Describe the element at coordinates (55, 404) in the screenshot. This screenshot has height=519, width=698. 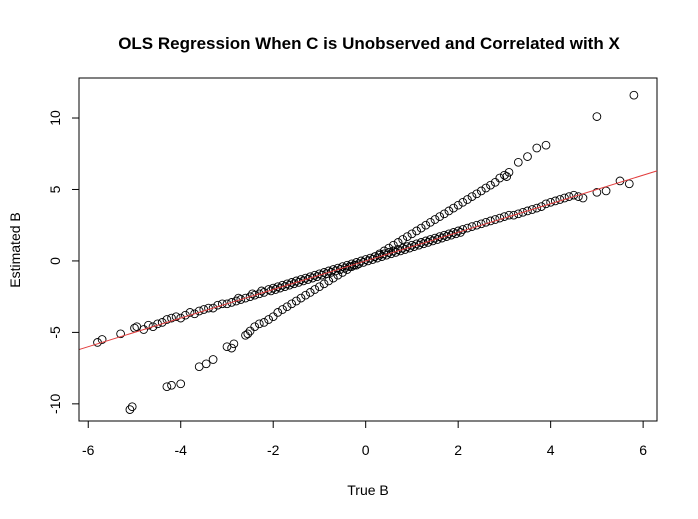
I see `y-tick-label: -10` at that location.